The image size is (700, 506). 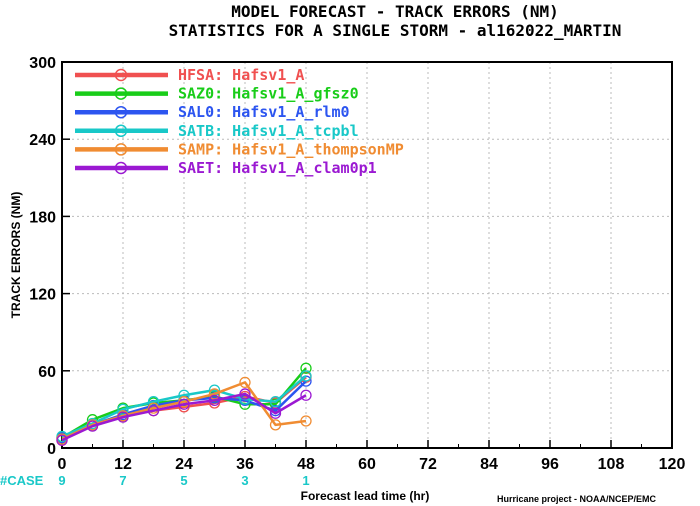 I want to click on y-axis-label: TRACK ERRORS (NM), so click(x=16, y=255).